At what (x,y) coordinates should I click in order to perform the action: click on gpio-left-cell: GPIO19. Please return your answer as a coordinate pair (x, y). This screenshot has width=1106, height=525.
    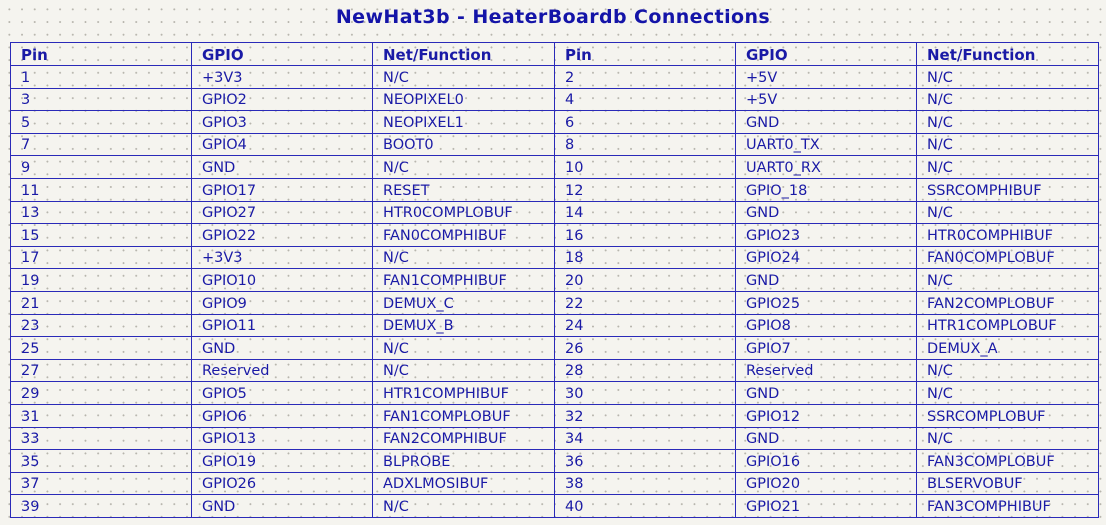
    Looking at the image, I should click on (282, 461).